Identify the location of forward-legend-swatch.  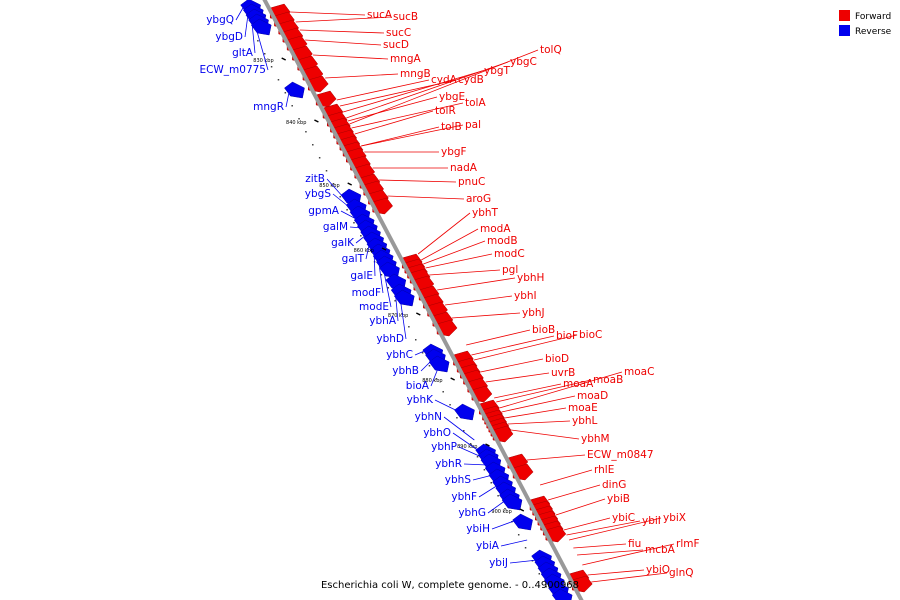
(844, 15).